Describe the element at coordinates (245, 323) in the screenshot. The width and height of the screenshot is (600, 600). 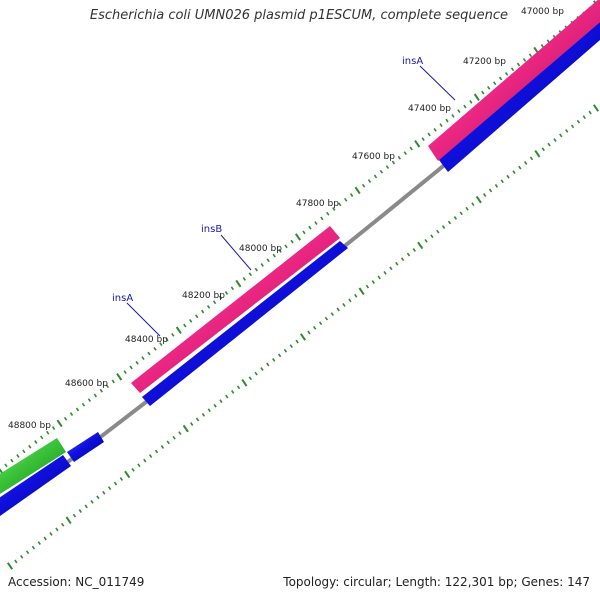
I see `feature-bar-blue-mid` at that location.